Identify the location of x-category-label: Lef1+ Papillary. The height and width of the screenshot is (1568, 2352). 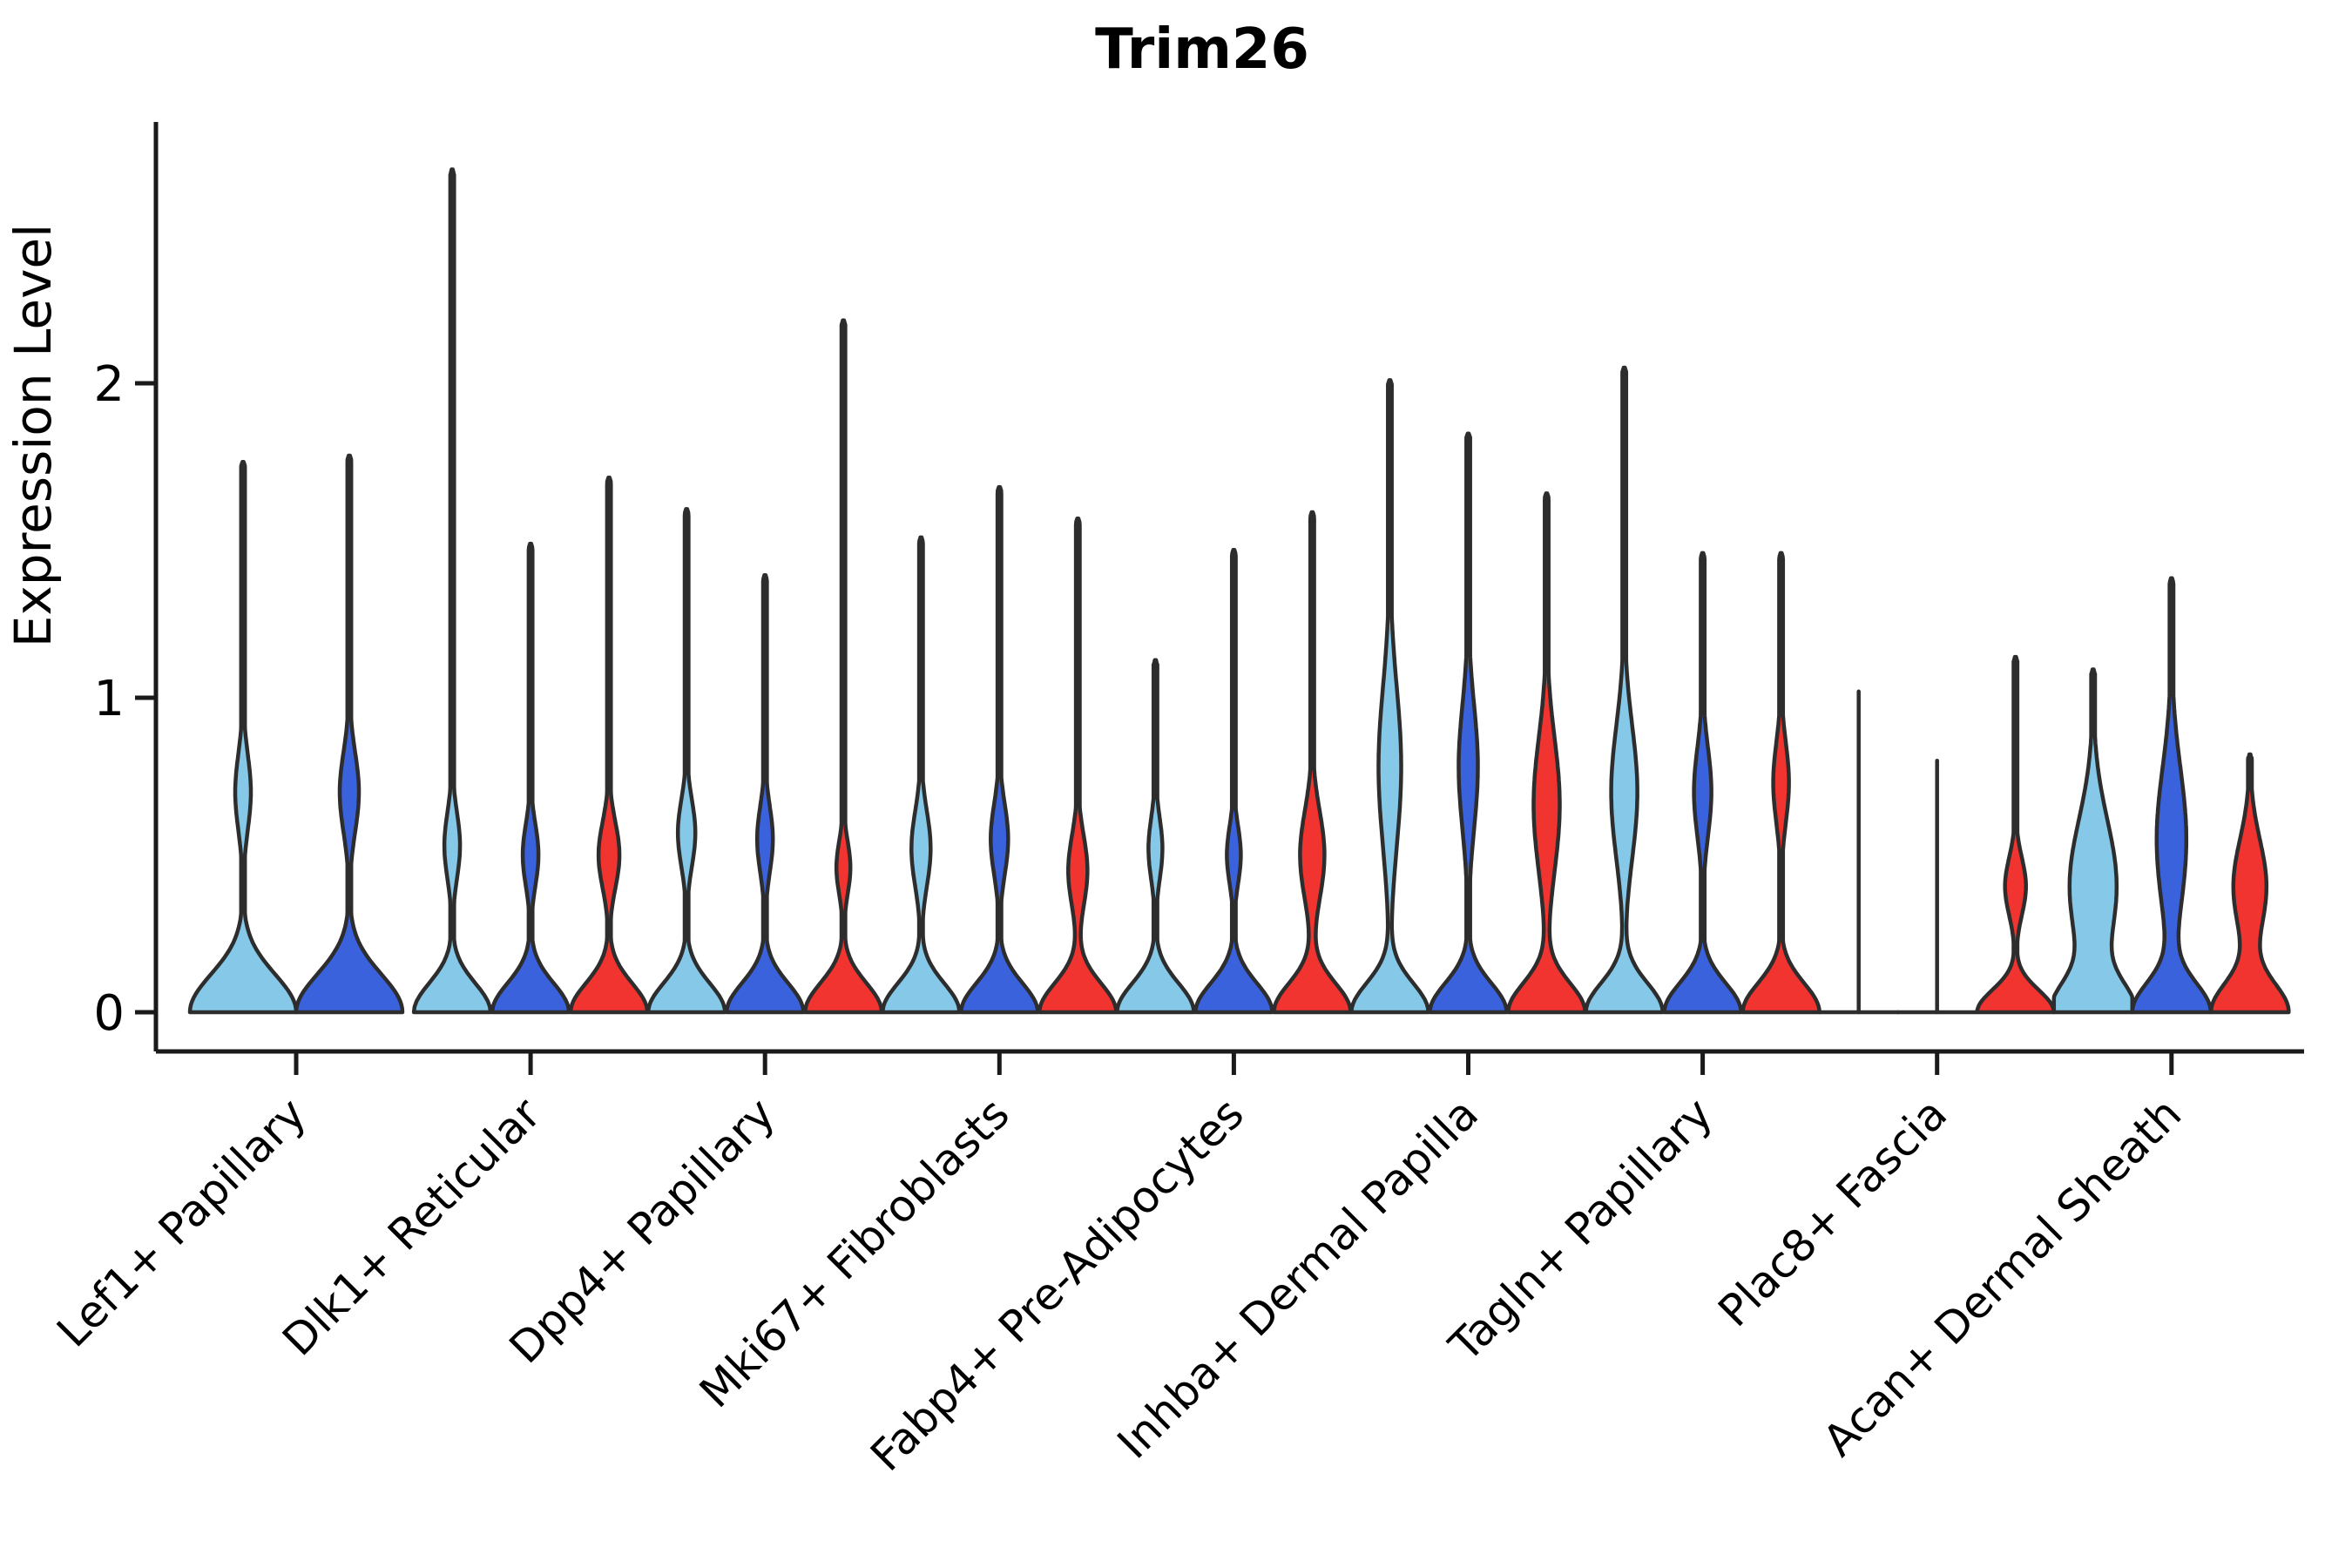
(181, 1222).